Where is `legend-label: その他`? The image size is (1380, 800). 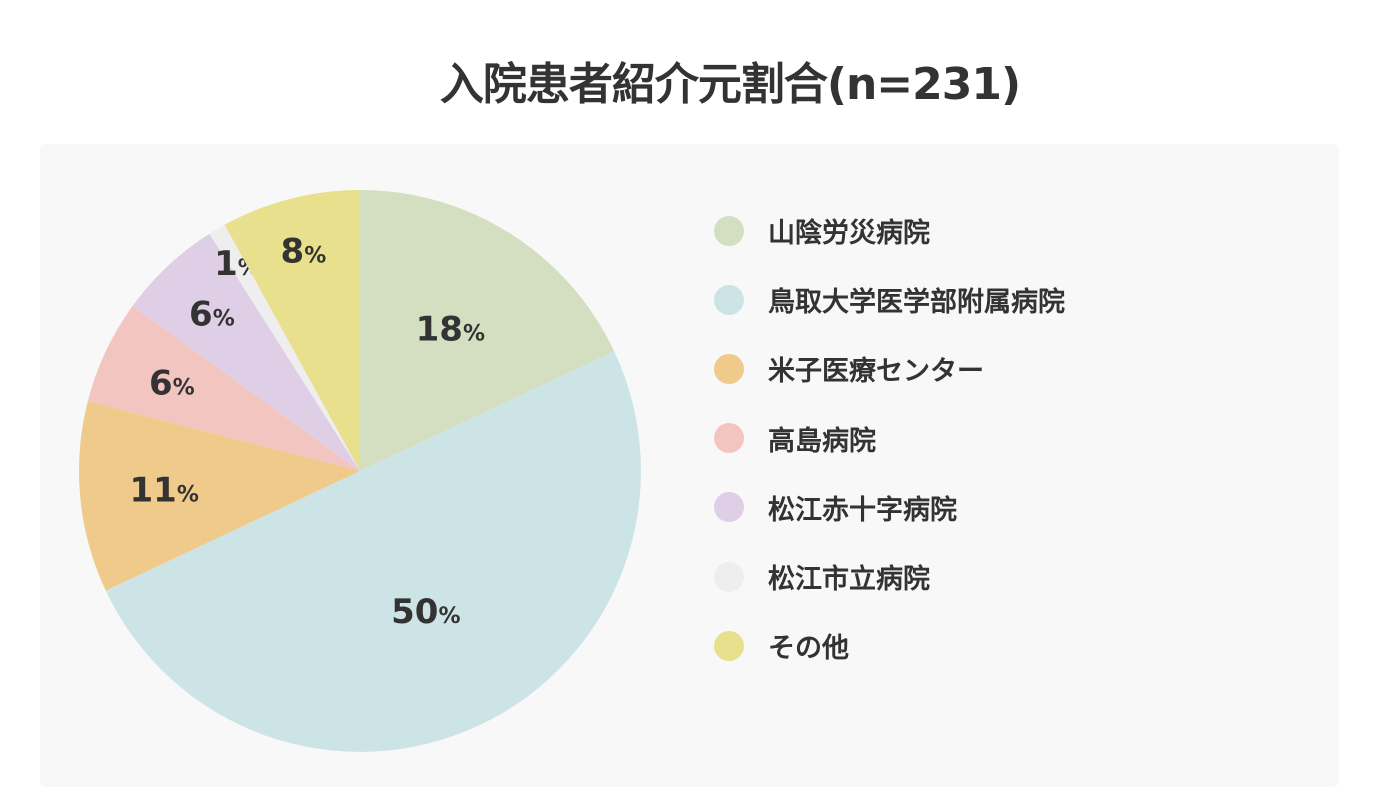 legend-label: その他 is located at coordinates (808, 649).